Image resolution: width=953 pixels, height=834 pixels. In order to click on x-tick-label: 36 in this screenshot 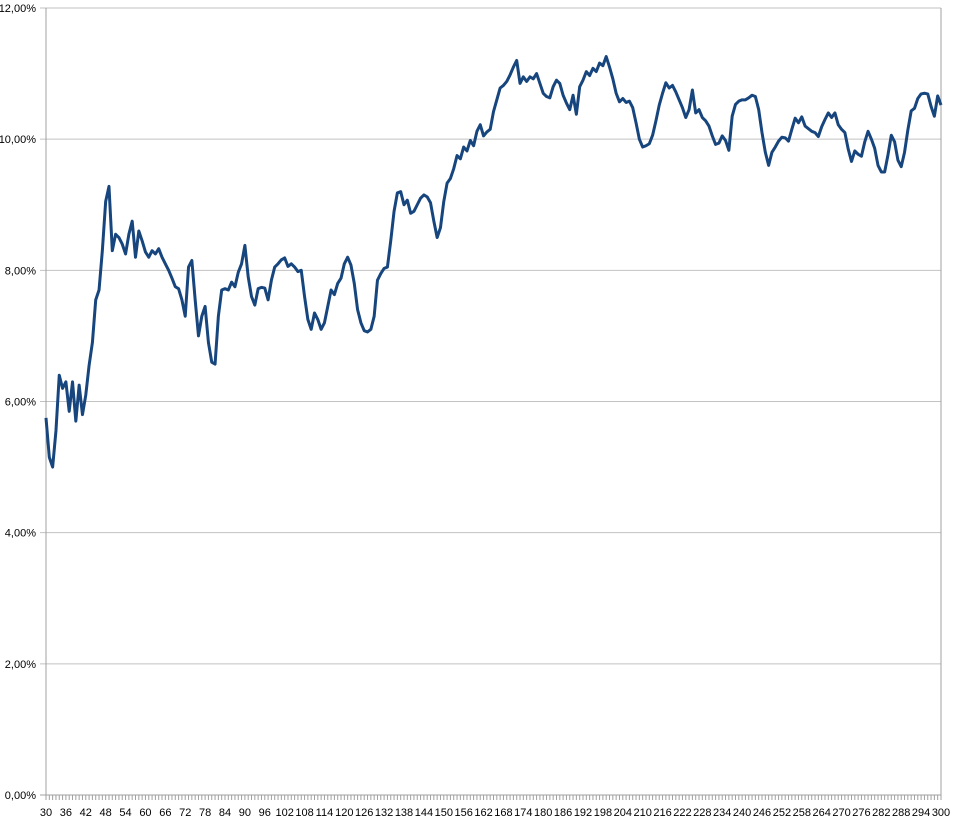, I will do `click(66, 813)`.